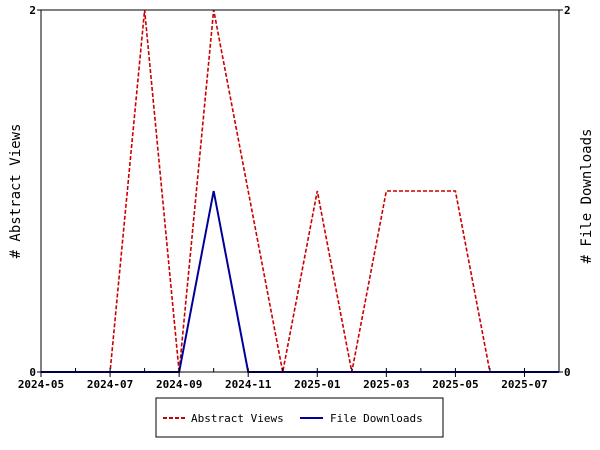  I want to click on y-left-tick-label: 2, so click(32, 10).